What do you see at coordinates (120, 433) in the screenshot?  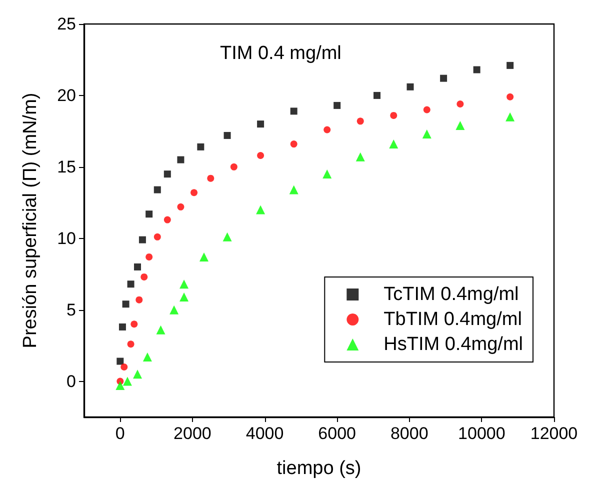 I see `x-tick-label: 0` at bounding box center [120, 433].